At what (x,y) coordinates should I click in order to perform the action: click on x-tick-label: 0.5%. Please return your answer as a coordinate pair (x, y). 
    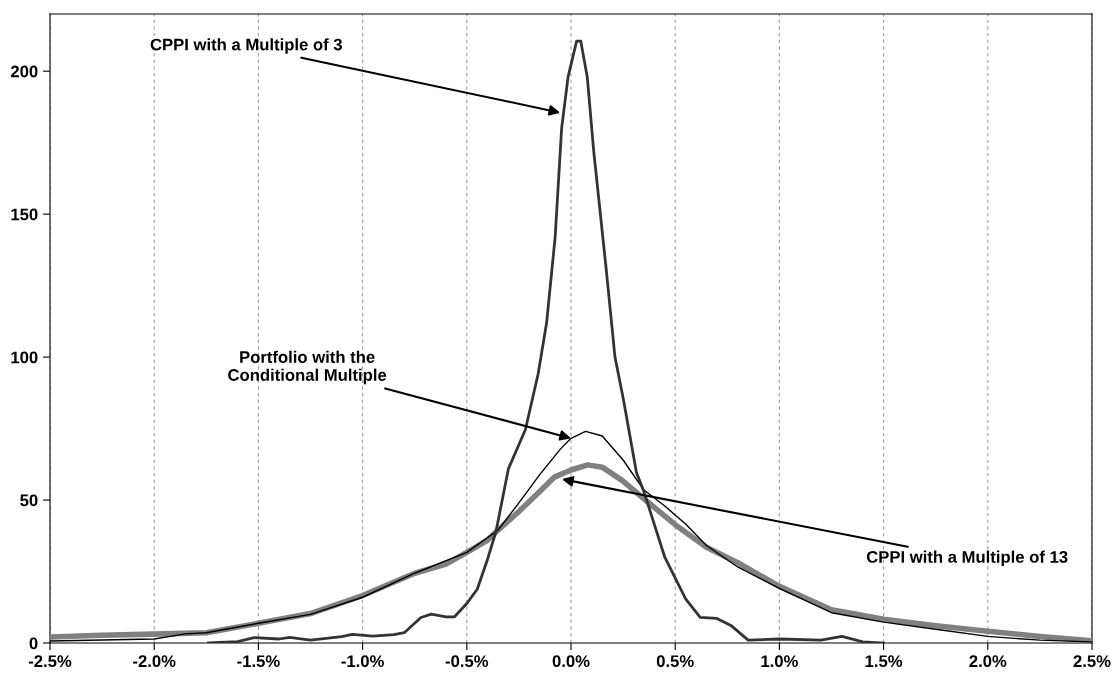
    Looking at the image, I should click on (675, 661).